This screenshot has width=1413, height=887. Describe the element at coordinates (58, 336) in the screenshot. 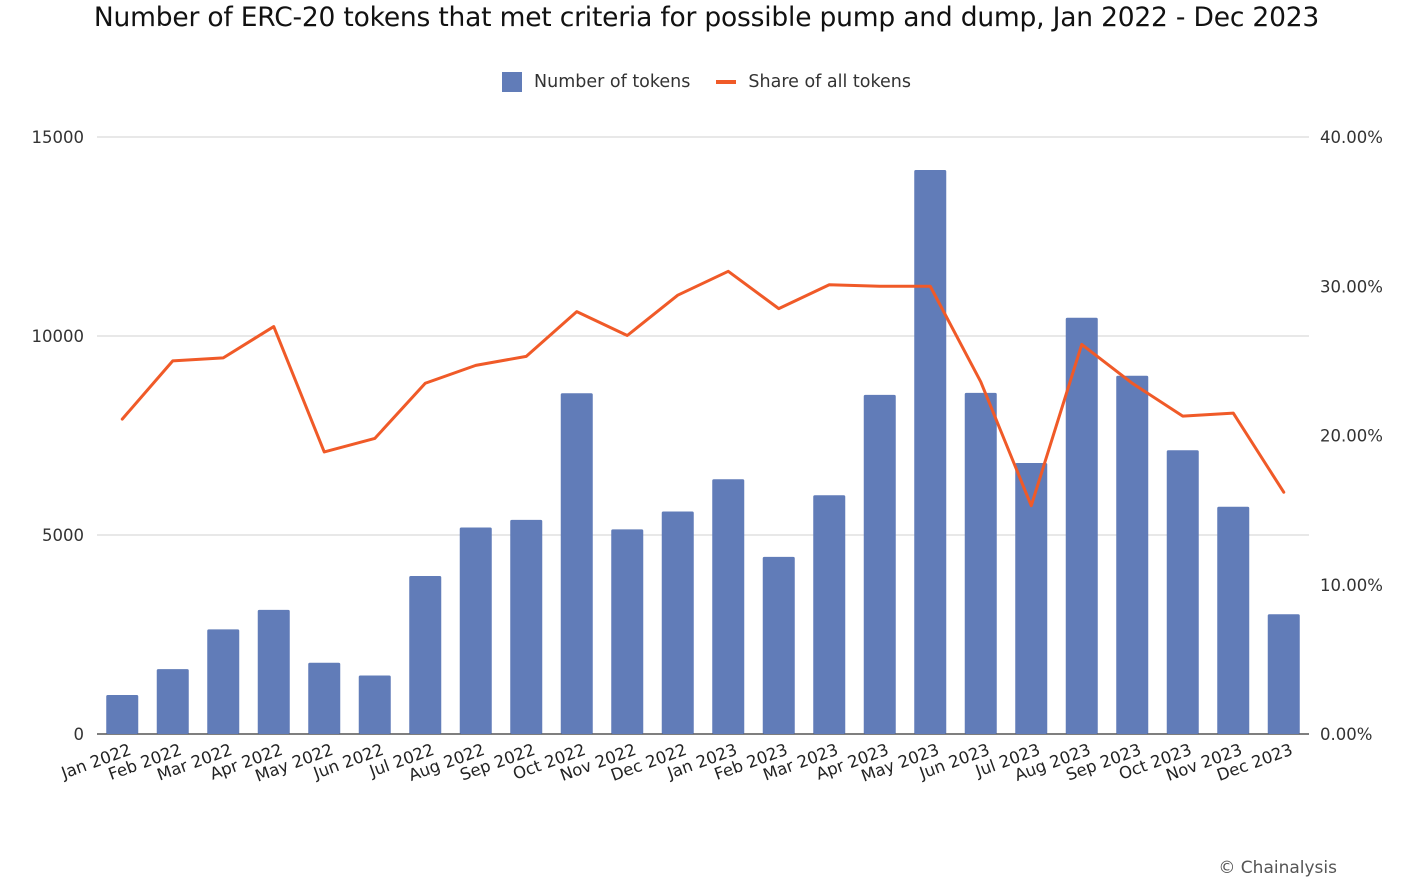

I see `y-left-tick-label: 10000` at that location.